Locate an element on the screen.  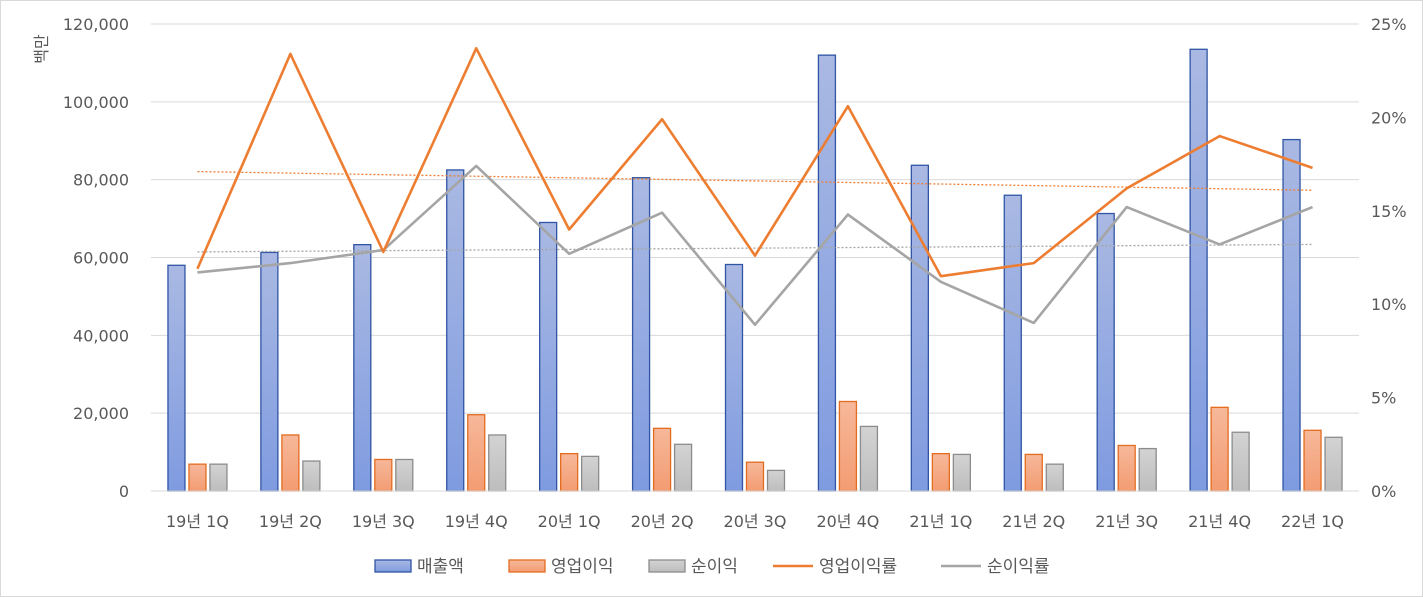
y-tick-label: 0 is located at coordinates (124, 491).